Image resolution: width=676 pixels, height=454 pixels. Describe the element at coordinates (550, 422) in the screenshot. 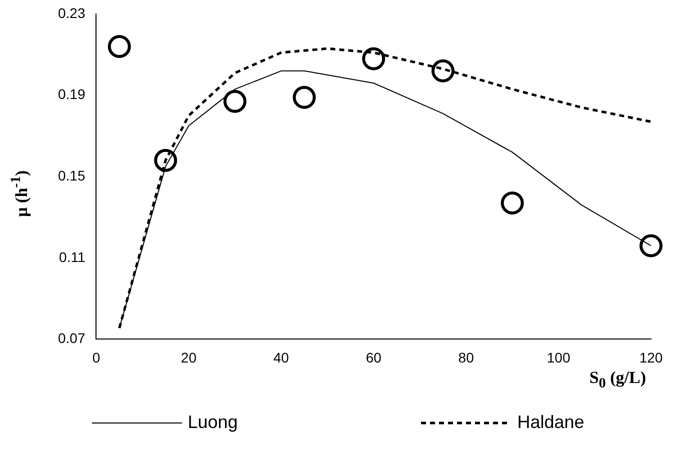

I see `legend-label: Haldane` at that location.